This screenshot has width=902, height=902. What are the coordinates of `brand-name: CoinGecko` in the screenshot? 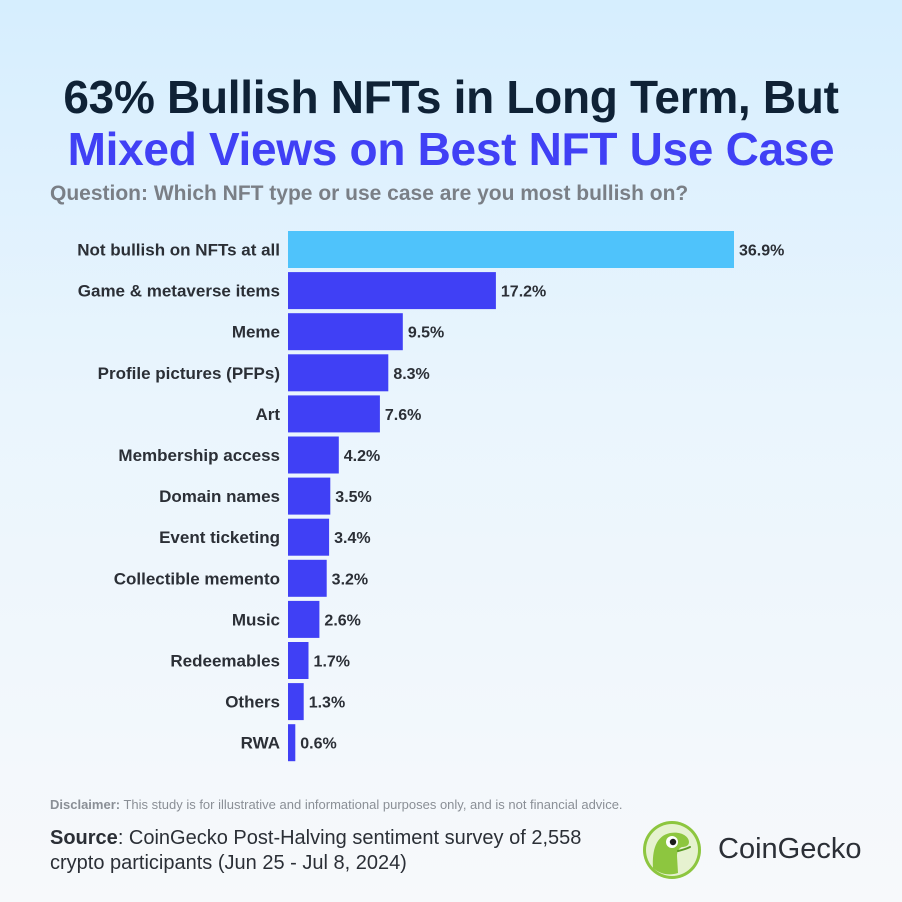 It's located at (790, 849).